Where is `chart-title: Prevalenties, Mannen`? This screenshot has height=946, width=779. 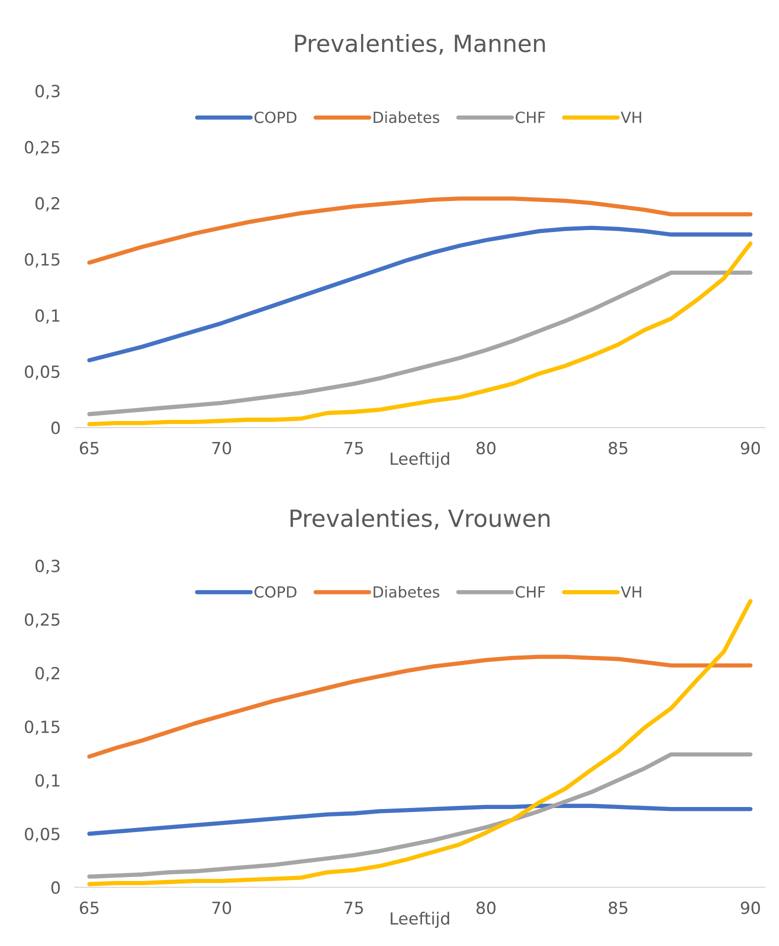
chart-title: Prevalenties, Mannen is located at coordinates (420, 44).